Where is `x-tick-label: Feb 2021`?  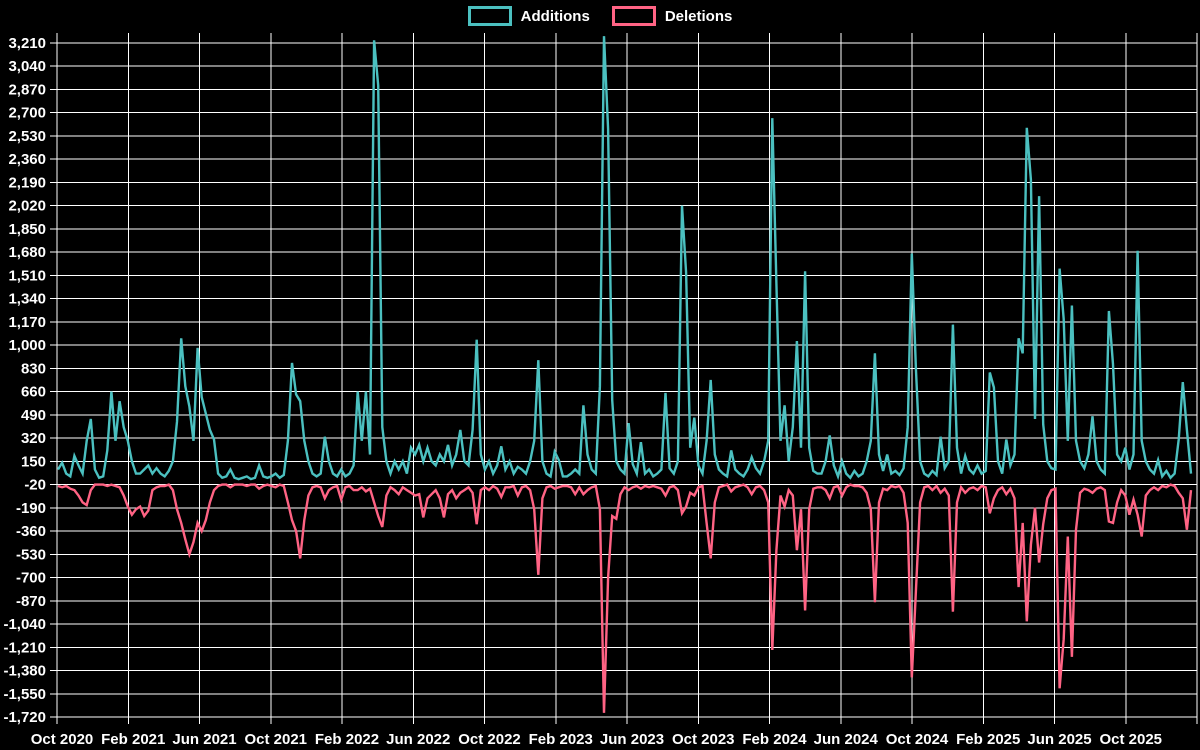
x-tick-label: Feb 2021 is located at coordinates (133, 739).